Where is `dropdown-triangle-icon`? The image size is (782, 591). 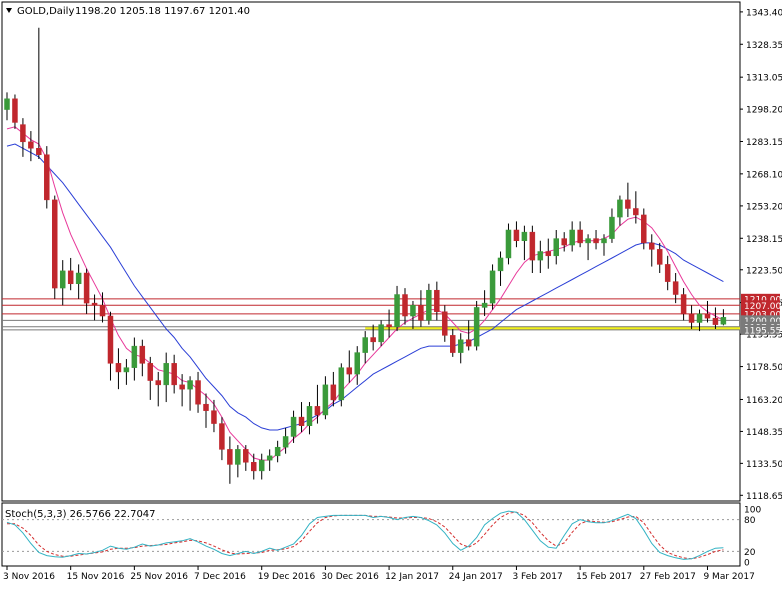 dropdown-triangle-icon is located at coordinates (9, 10).